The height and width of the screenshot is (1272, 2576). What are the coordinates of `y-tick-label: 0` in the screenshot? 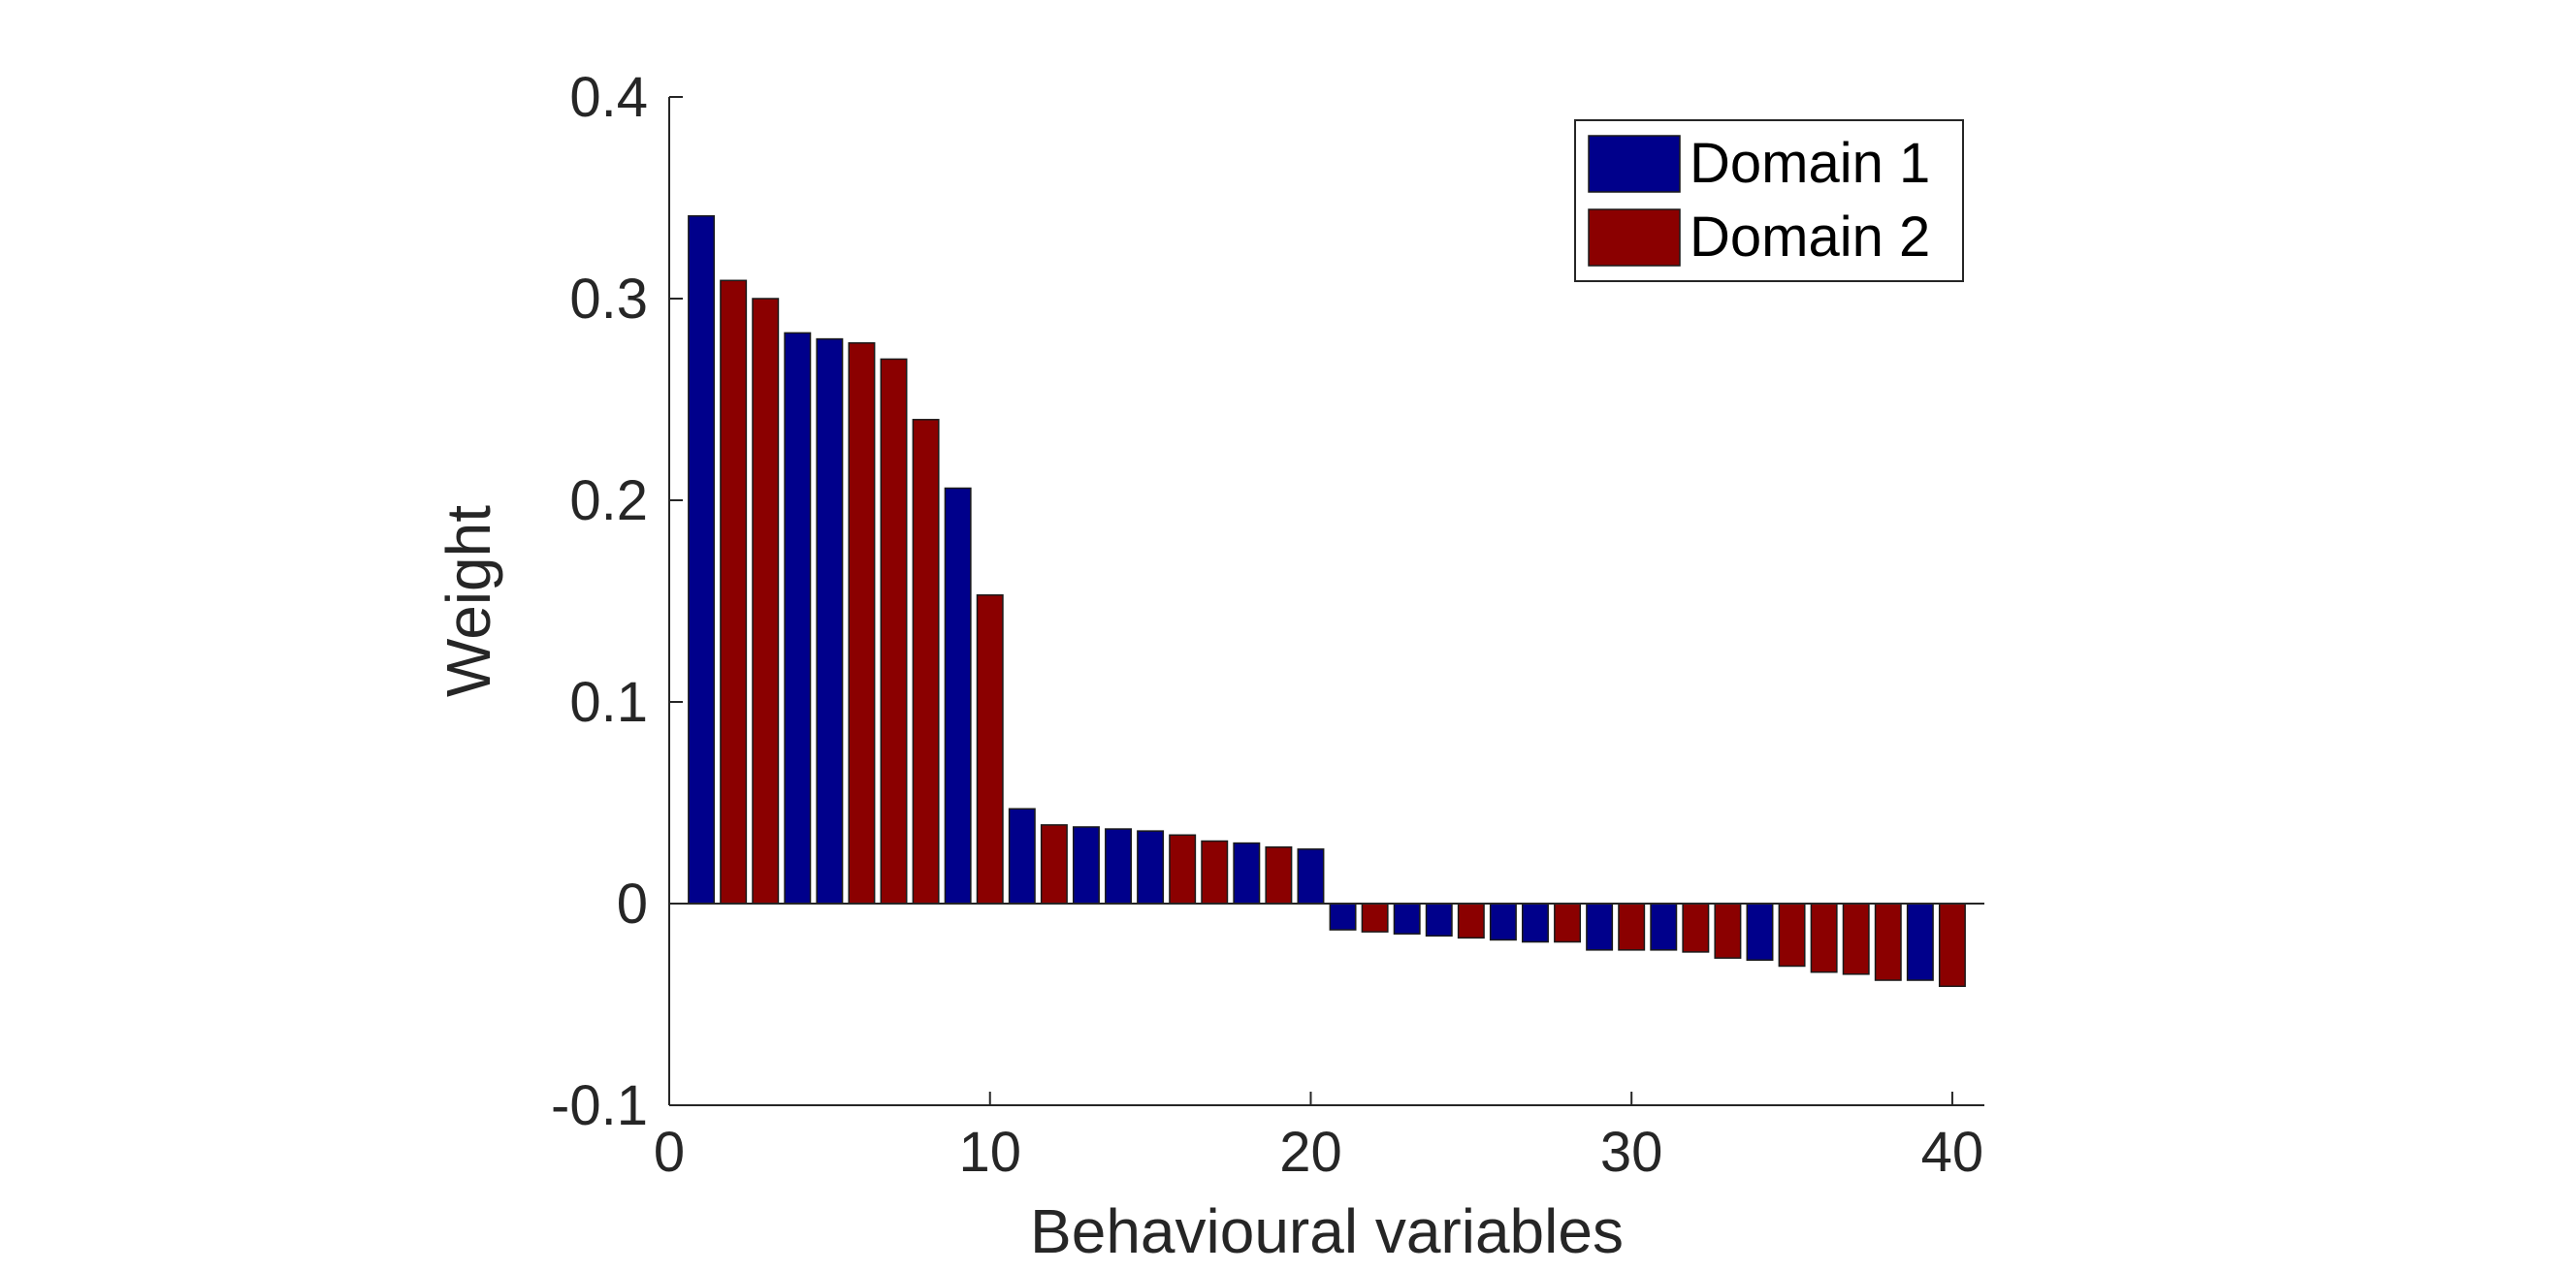 It's located at (632, 904).